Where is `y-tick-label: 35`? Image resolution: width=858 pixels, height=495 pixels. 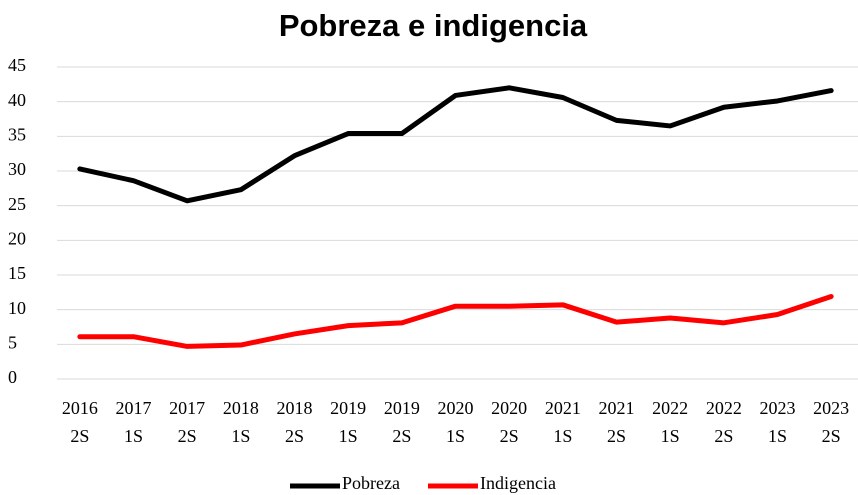
y-tick-label: 35 is located at coordinates (17, 134).